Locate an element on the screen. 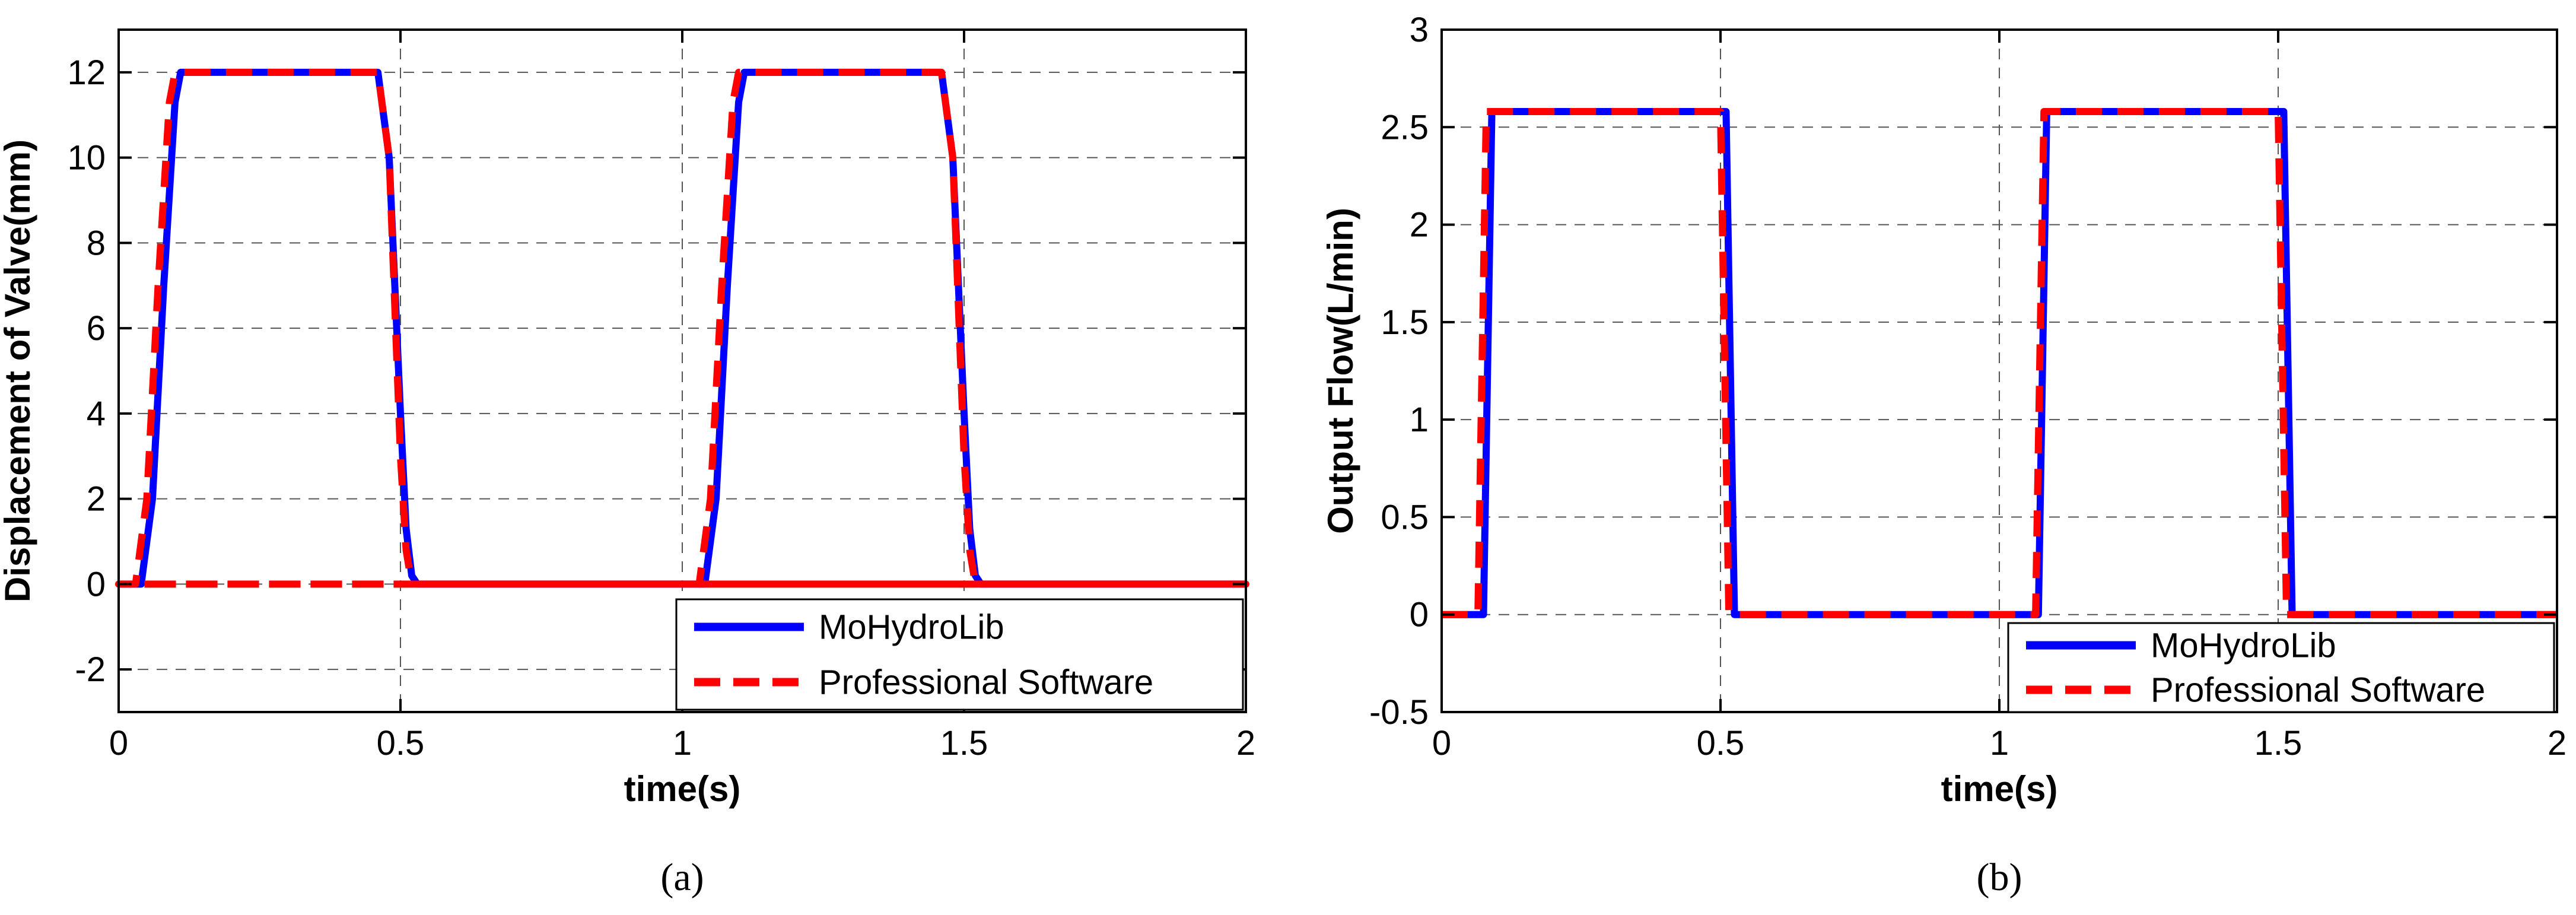 This screenshot has height=915, width=2576. panel-a-legend-label-0: MoHydroLib is located at coordinates (911, 627).